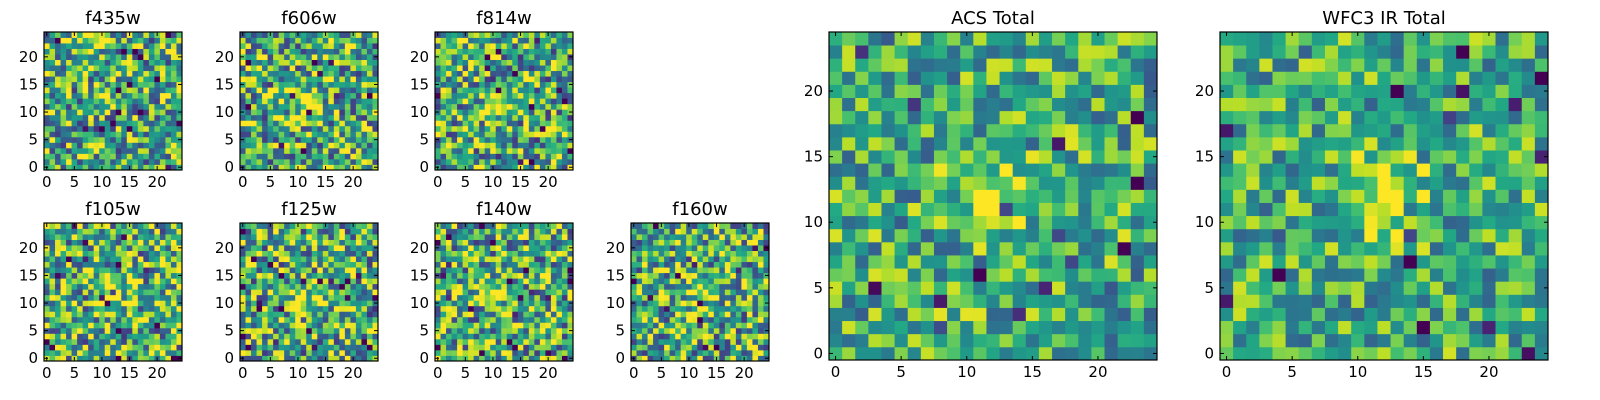 The height and width of the screenshot is (400, 1600). What do you see at coordinates (75, 182) in the screenshot?
I see `x-tick-label: 5` at bounding box center [75, 182].